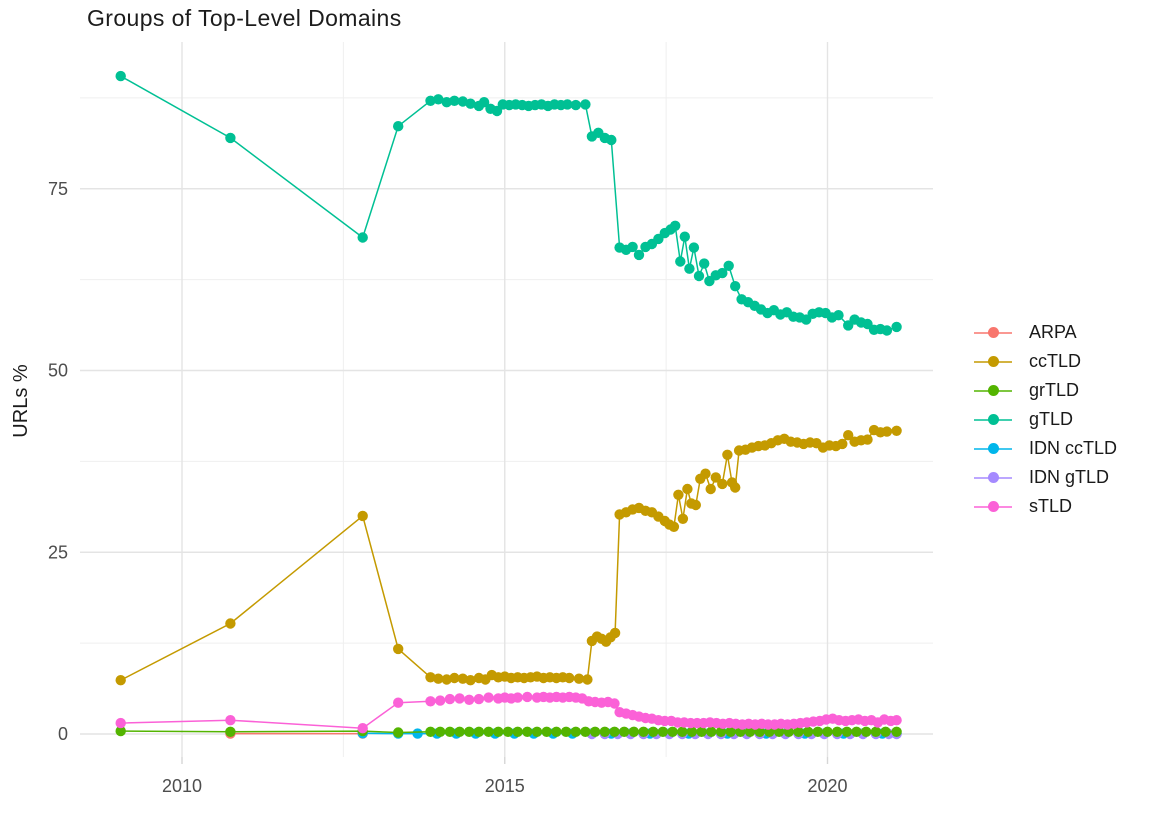 The width and height of the screenshot is (1164, 827). I want to click on legend-key-stld, so click(993, 506).